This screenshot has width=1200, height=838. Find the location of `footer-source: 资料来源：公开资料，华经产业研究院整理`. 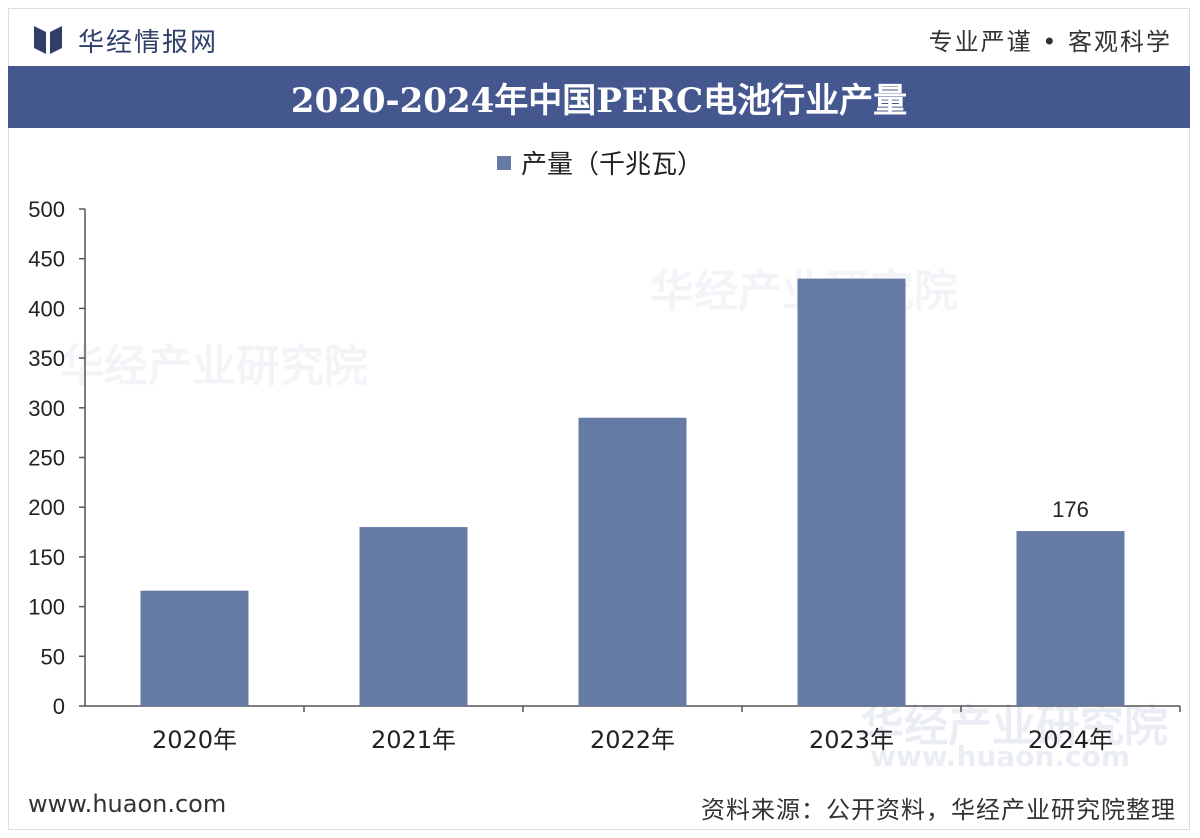

footer-source: 资料来源：公开资料，华经产业研究院整理 is located at coordinates (938, 810).